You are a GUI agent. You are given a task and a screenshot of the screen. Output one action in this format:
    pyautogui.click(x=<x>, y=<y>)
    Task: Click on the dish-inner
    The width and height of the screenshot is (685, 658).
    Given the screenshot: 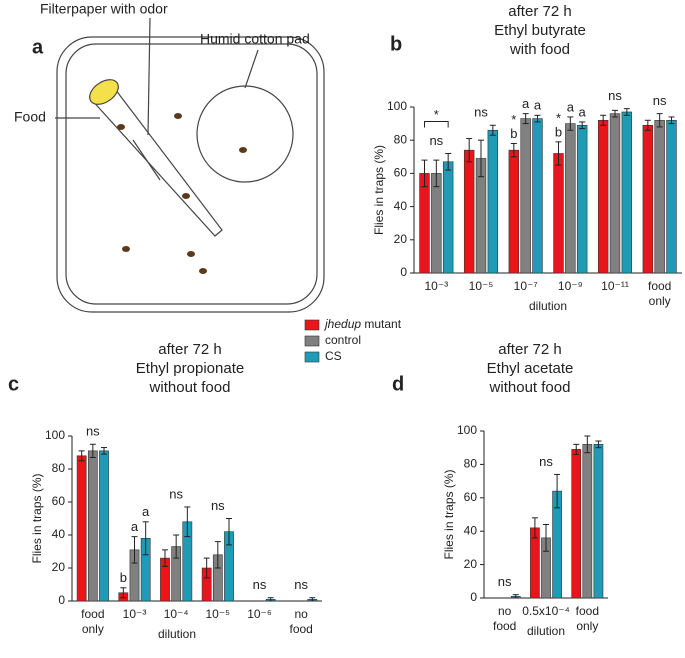 What is the action you would take?
    pyautogui.click(x=191, y=174)
    